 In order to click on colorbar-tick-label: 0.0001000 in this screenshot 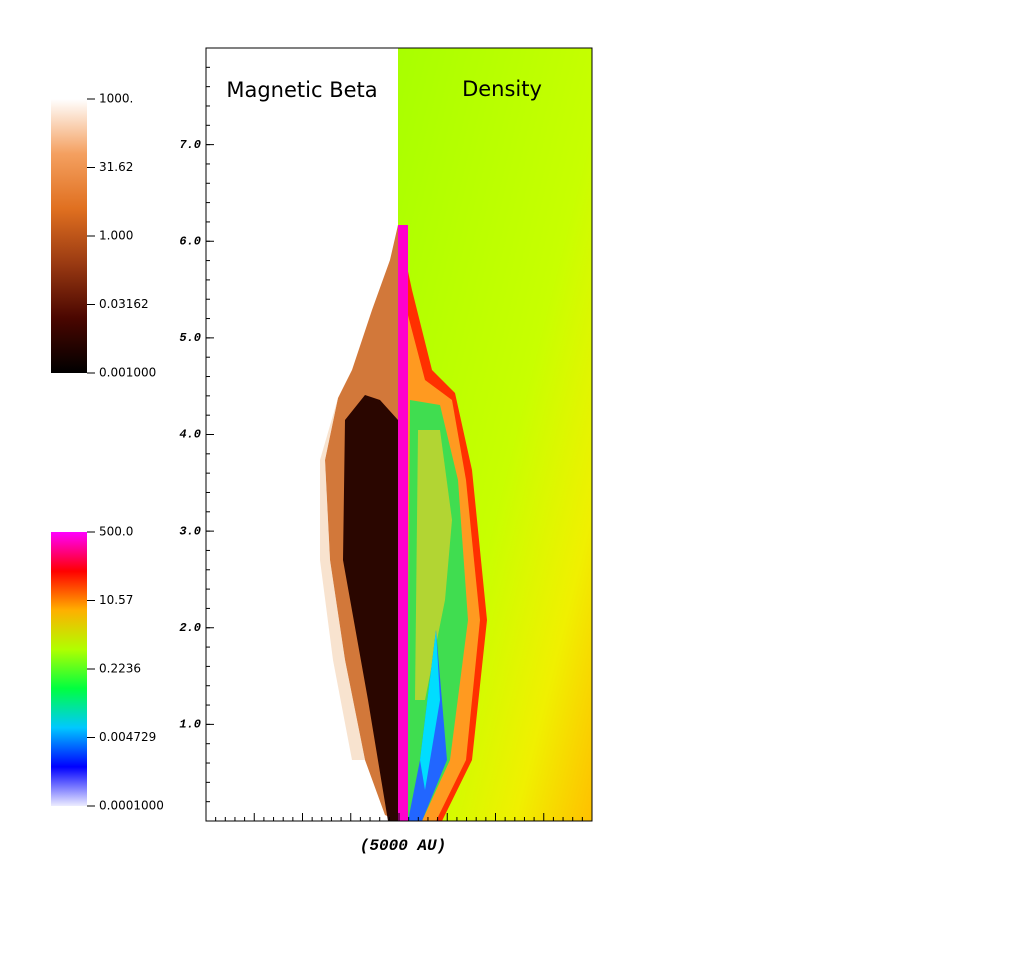, I will do `click(131, 806)`.